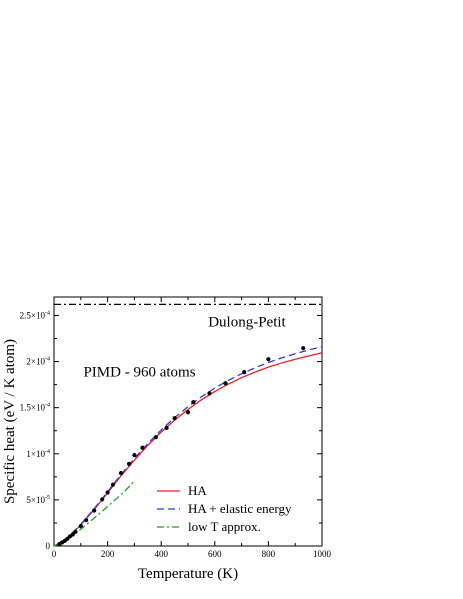  Describe the element at coordinates (35, 408) in the screenshot. I see `y-tick-label-3: 1.5×10⁻⁴` at that location.